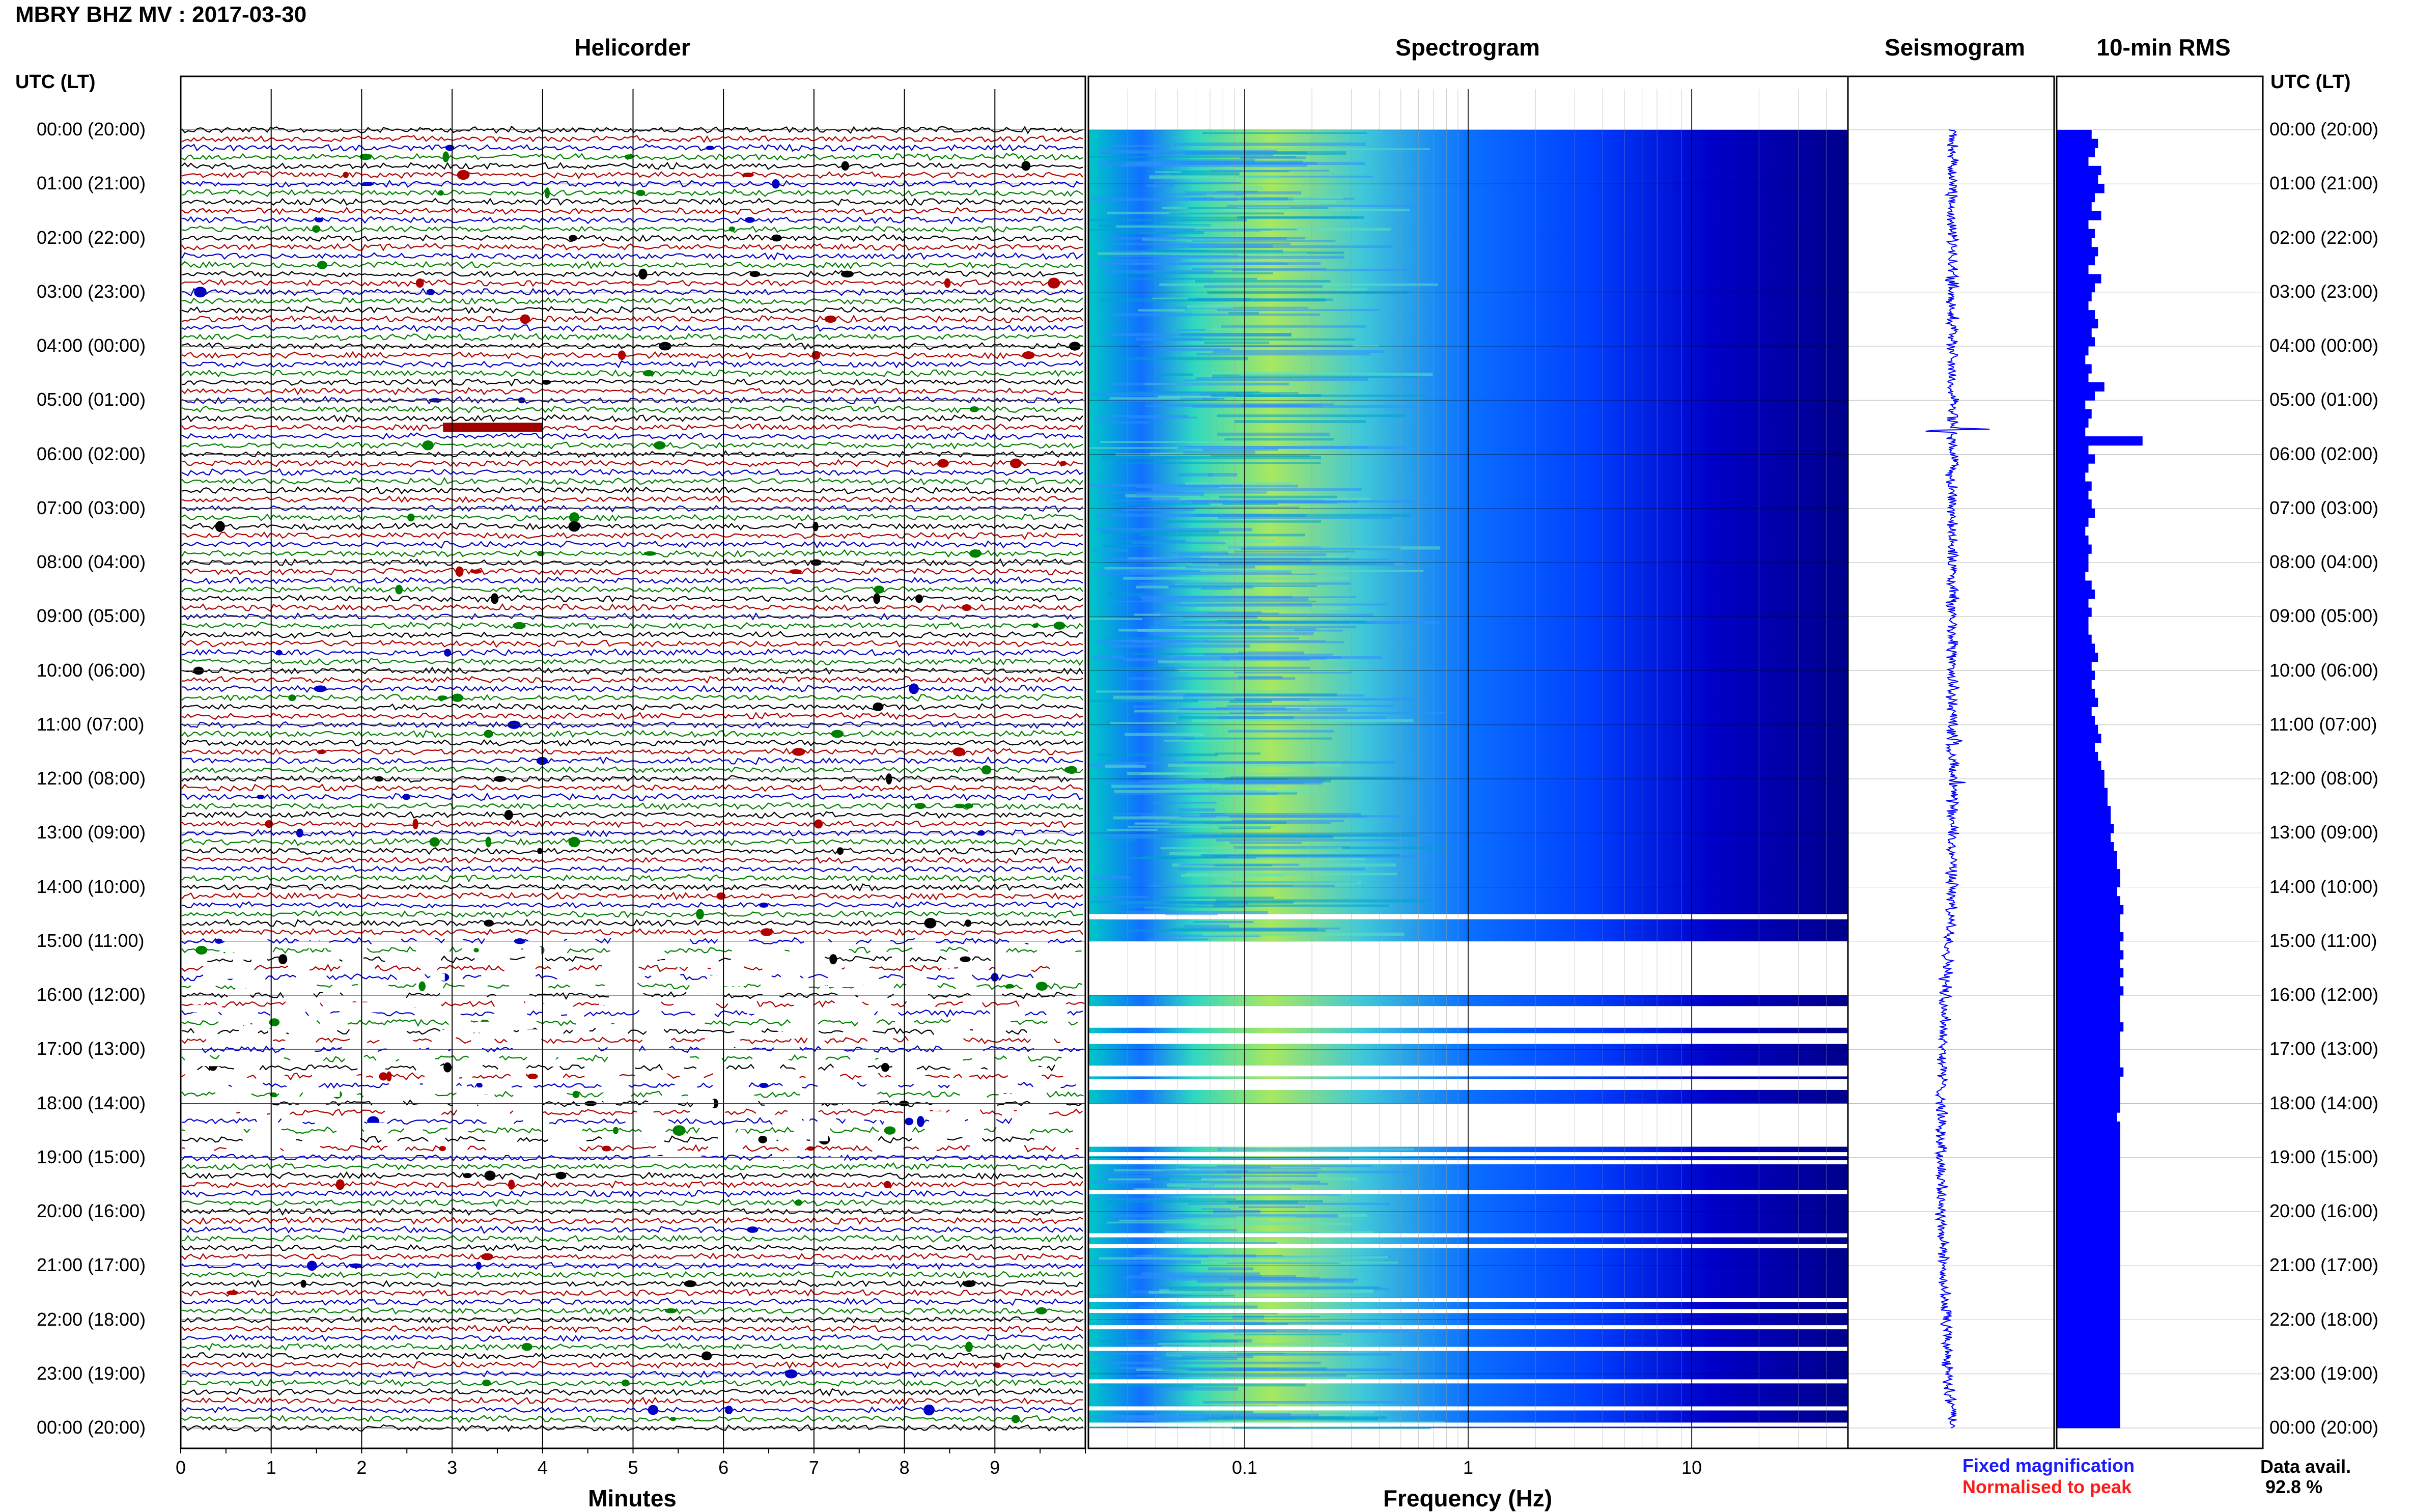  I want to click on minute-tick: 5, so click(633, 1467).